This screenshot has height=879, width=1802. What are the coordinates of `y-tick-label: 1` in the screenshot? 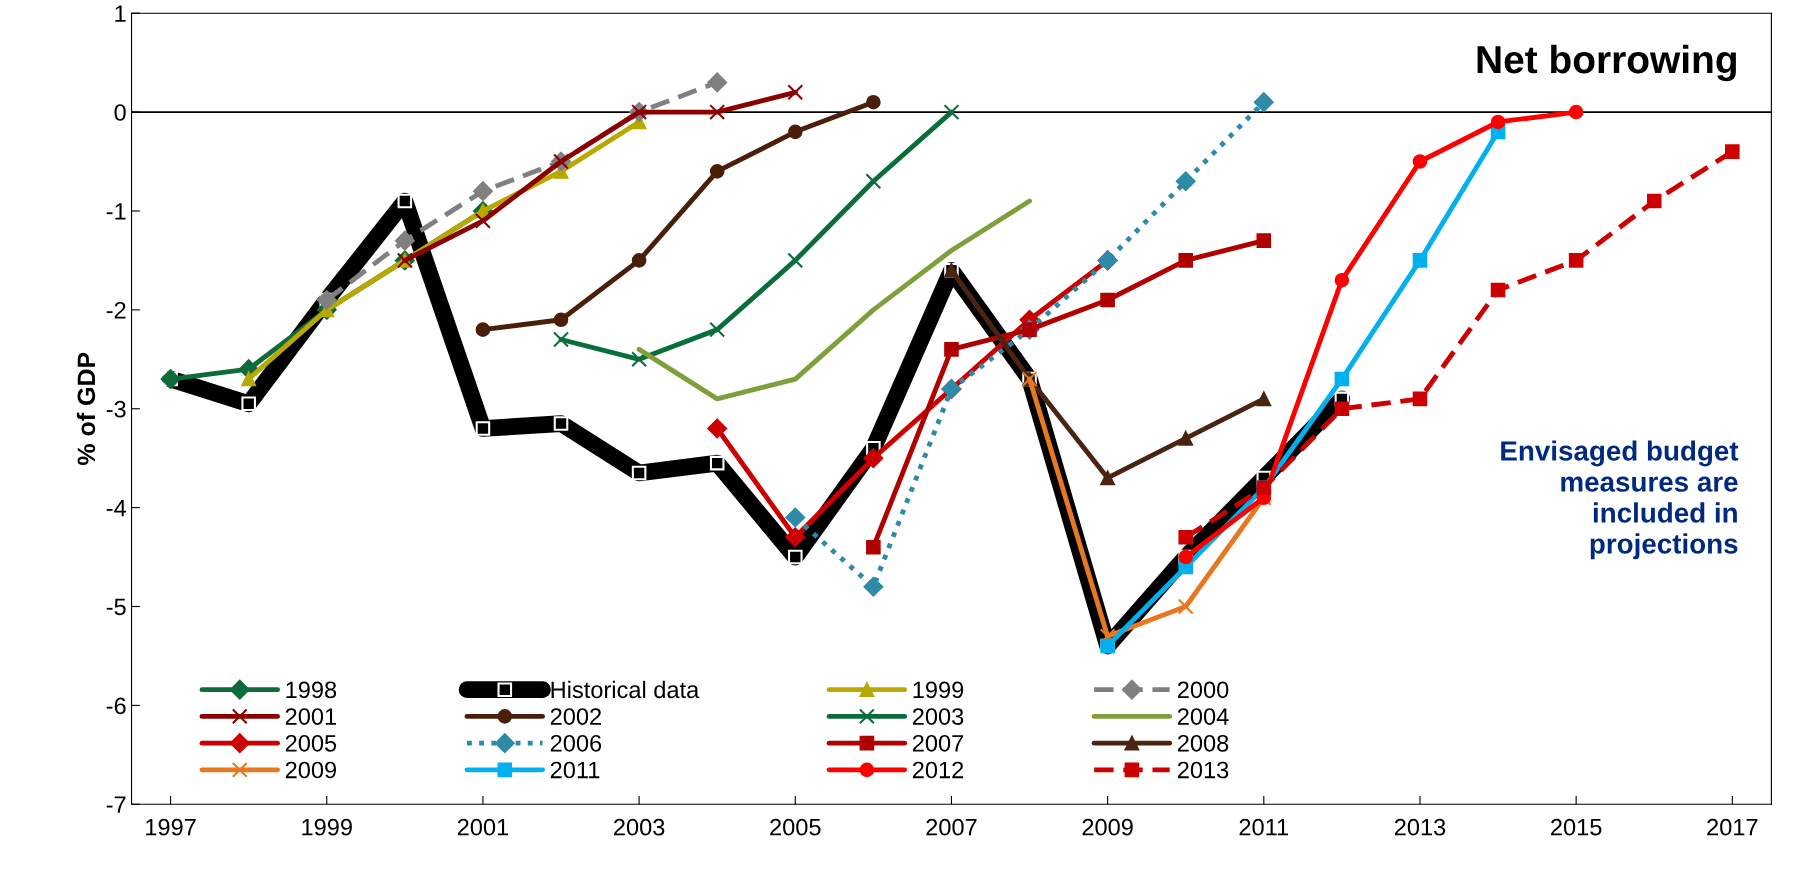 It's located at (120, 13).